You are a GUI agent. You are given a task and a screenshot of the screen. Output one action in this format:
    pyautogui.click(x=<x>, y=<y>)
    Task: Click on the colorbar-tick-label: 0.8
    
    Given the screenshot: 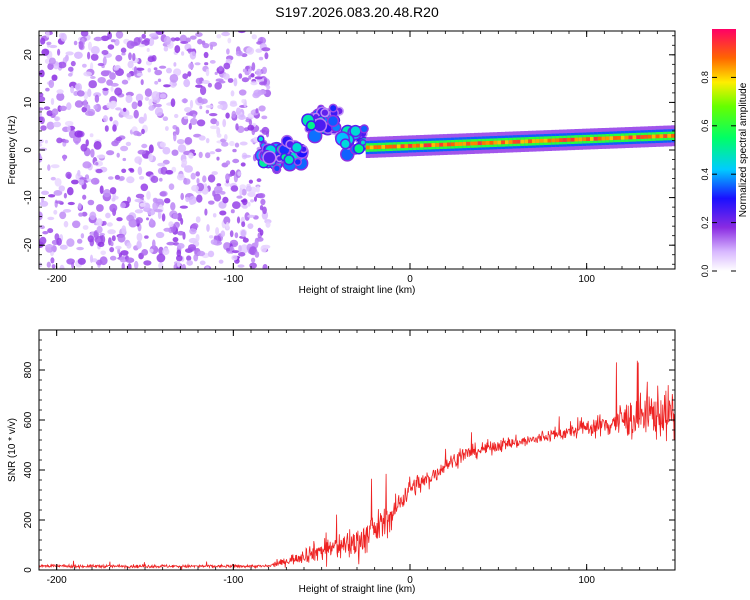 What is the action you would take?
    pyautogui.click(x=705, y=77)
    